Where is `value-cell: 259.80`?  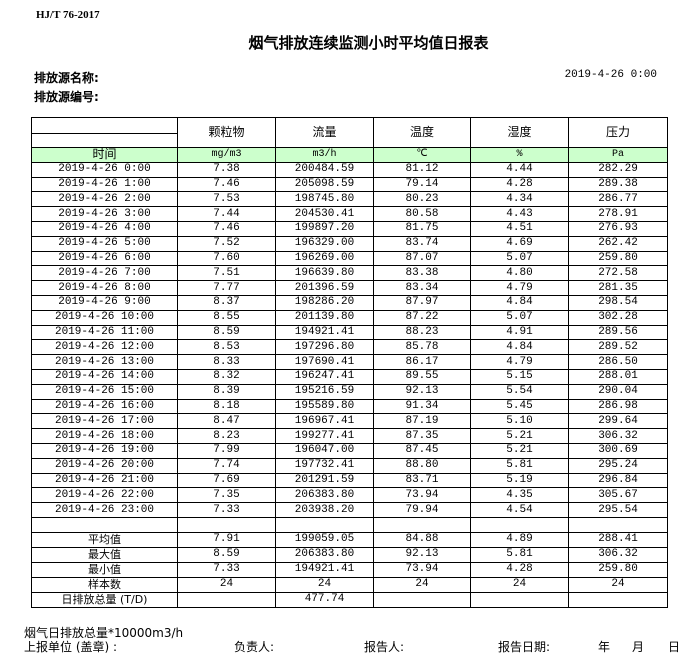
value-cell: 259.80 is located at coordinates (618, 258).